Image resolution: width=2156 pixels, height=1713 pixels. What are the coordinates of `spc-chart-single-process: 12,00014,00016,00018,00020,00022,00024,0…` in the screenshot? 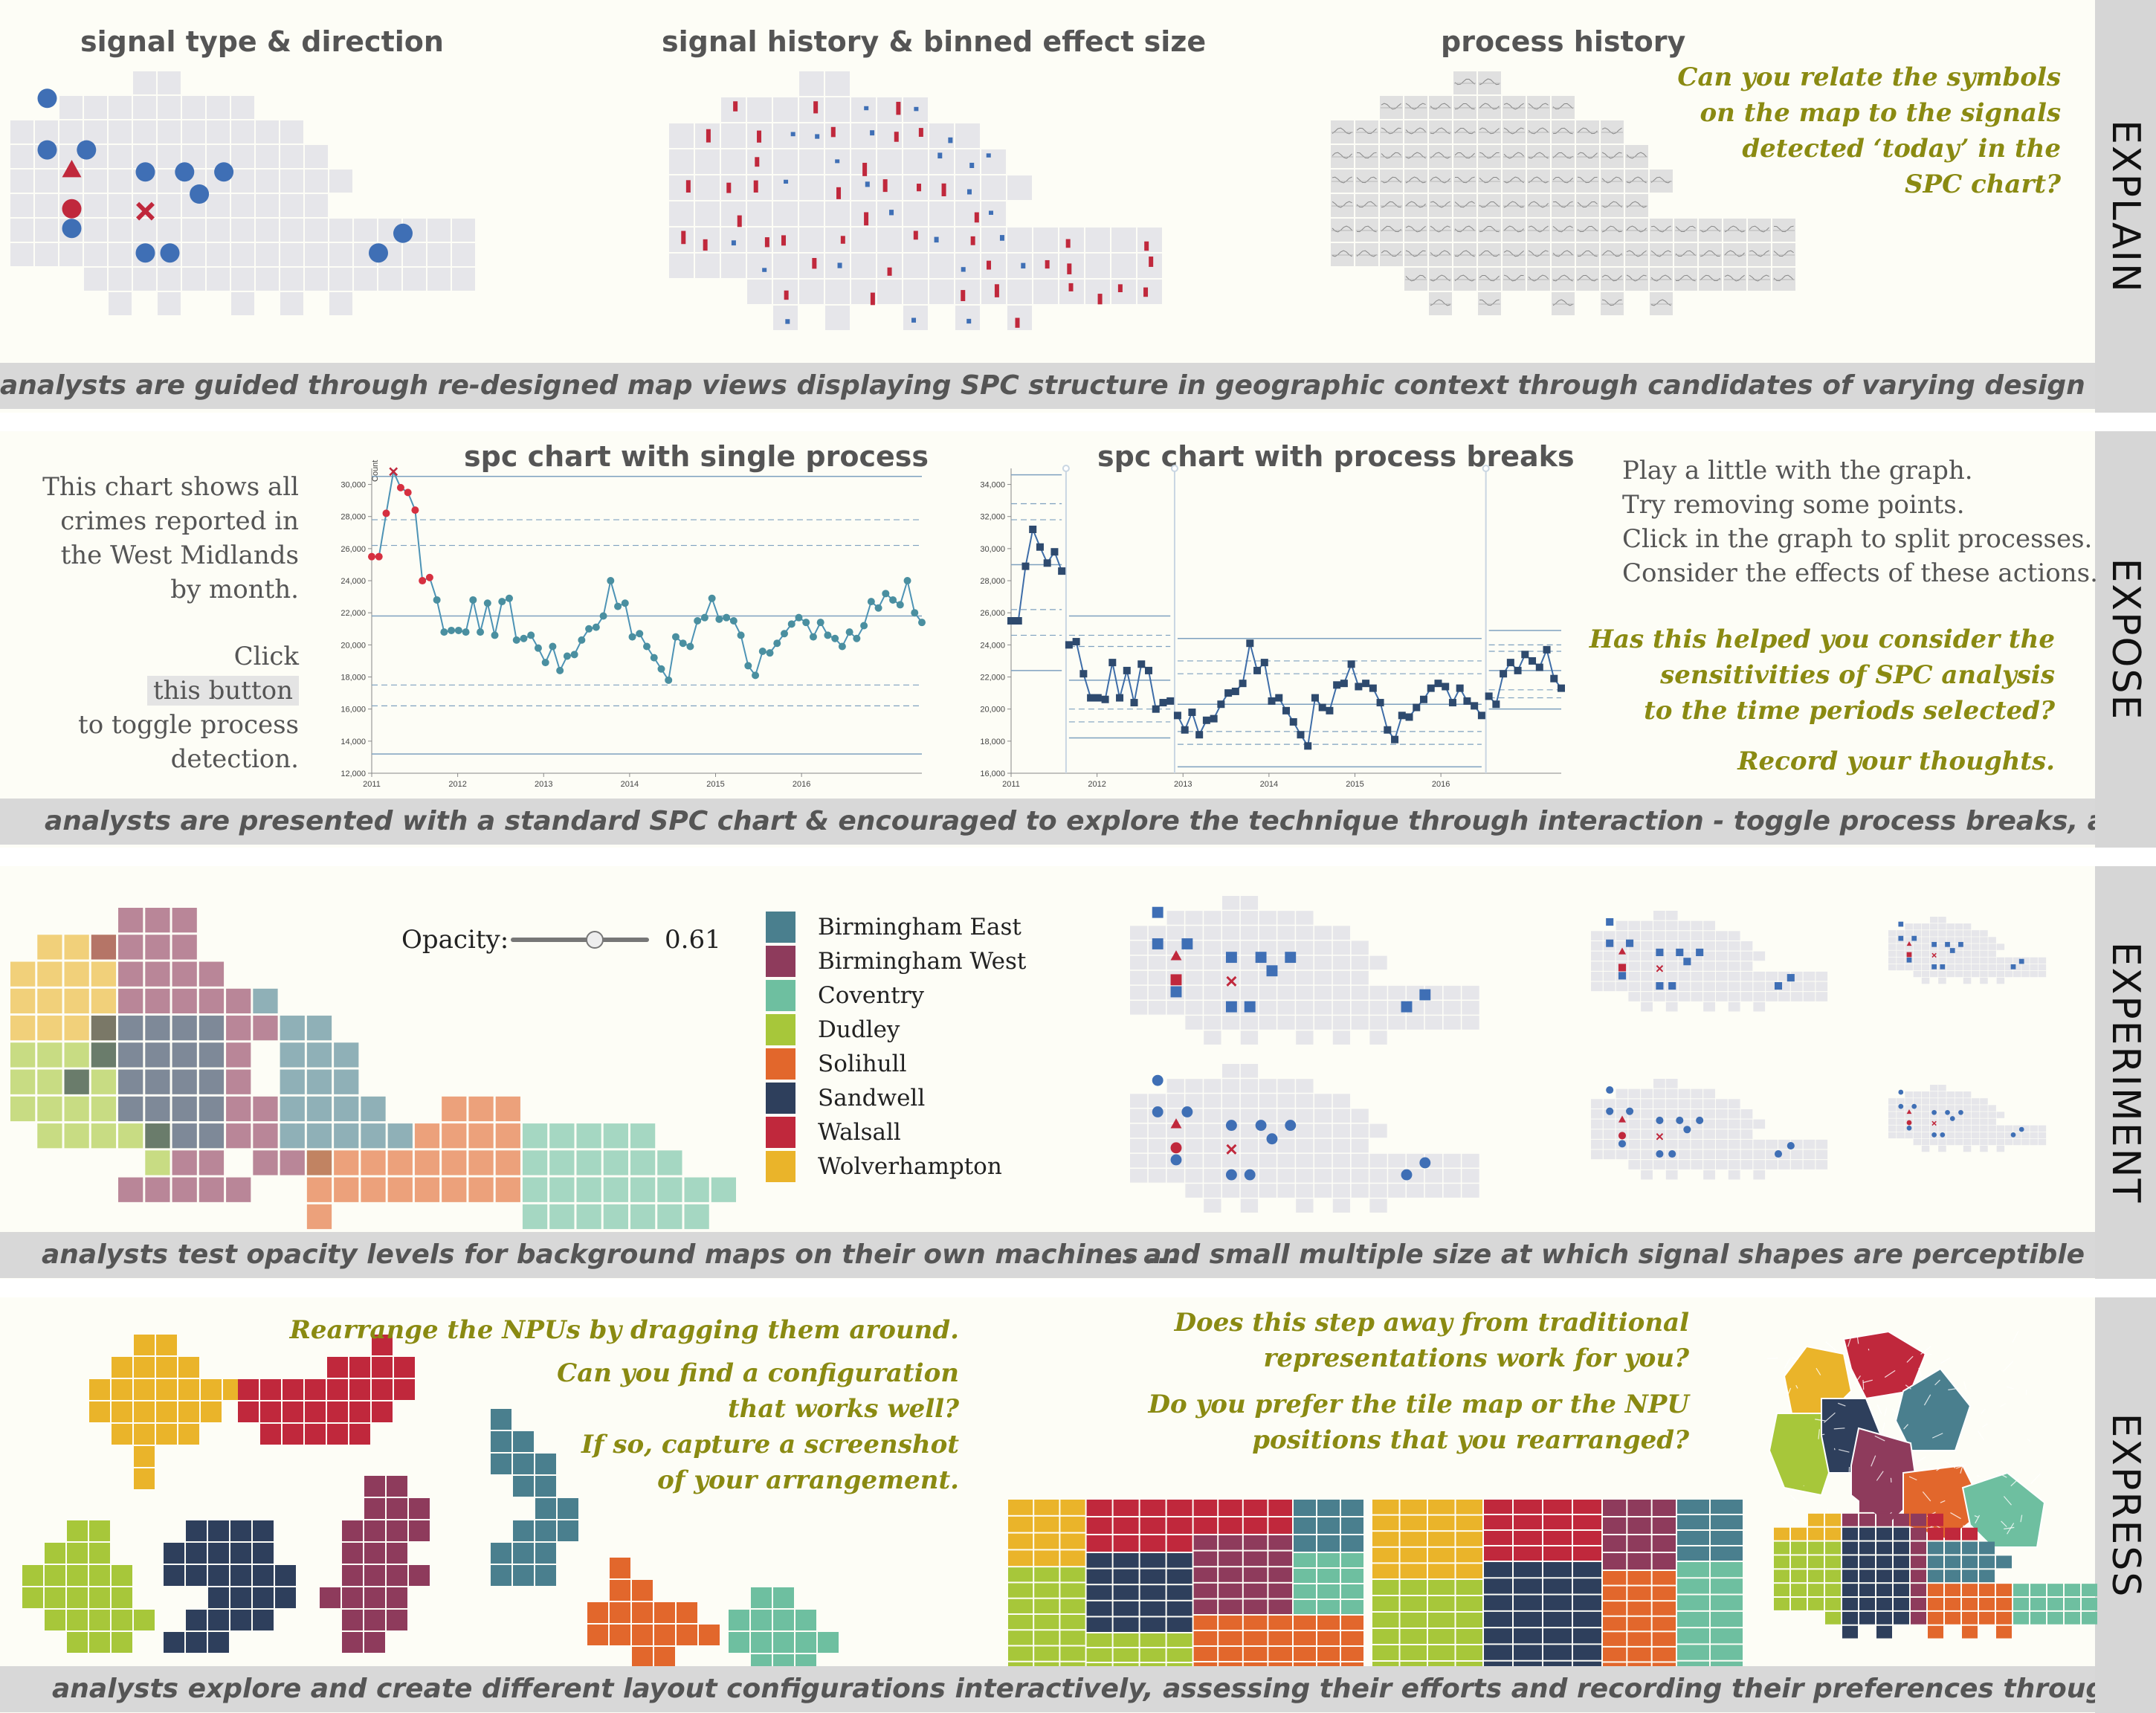 It's located at (635, 635).